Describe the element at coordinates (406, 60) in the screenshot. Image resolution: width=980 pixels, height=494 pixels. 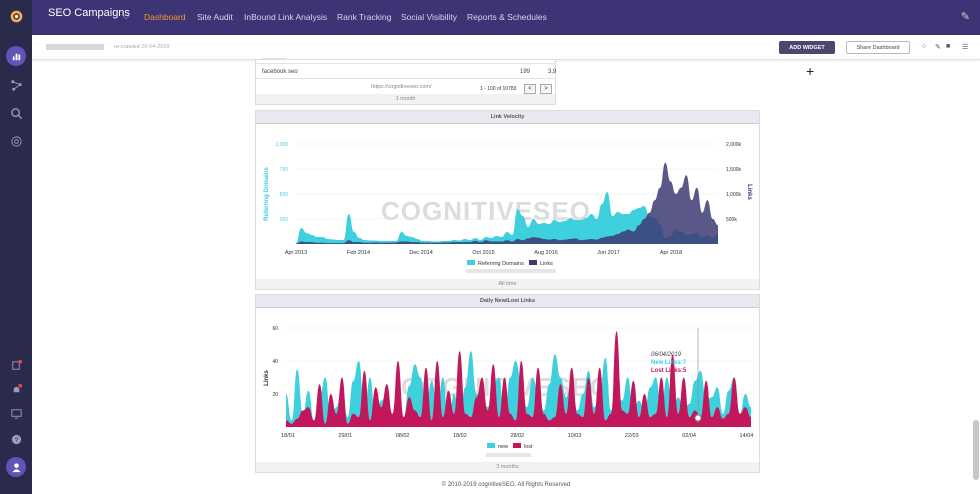
I see `table-row: ————` at that location.